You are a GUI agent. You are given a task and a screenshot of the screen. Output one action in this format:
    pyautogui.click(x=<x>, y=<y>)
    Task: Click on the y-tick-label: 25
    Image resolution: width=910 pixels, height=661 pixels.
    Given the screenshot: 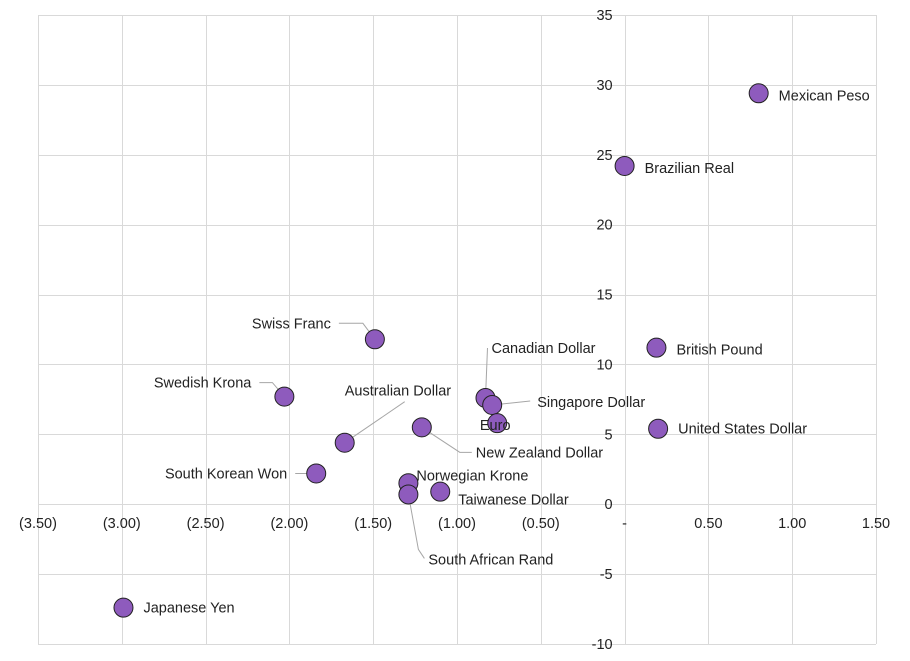 What is the action you would take?
    pyautogui.click(x=604, y=156)
    